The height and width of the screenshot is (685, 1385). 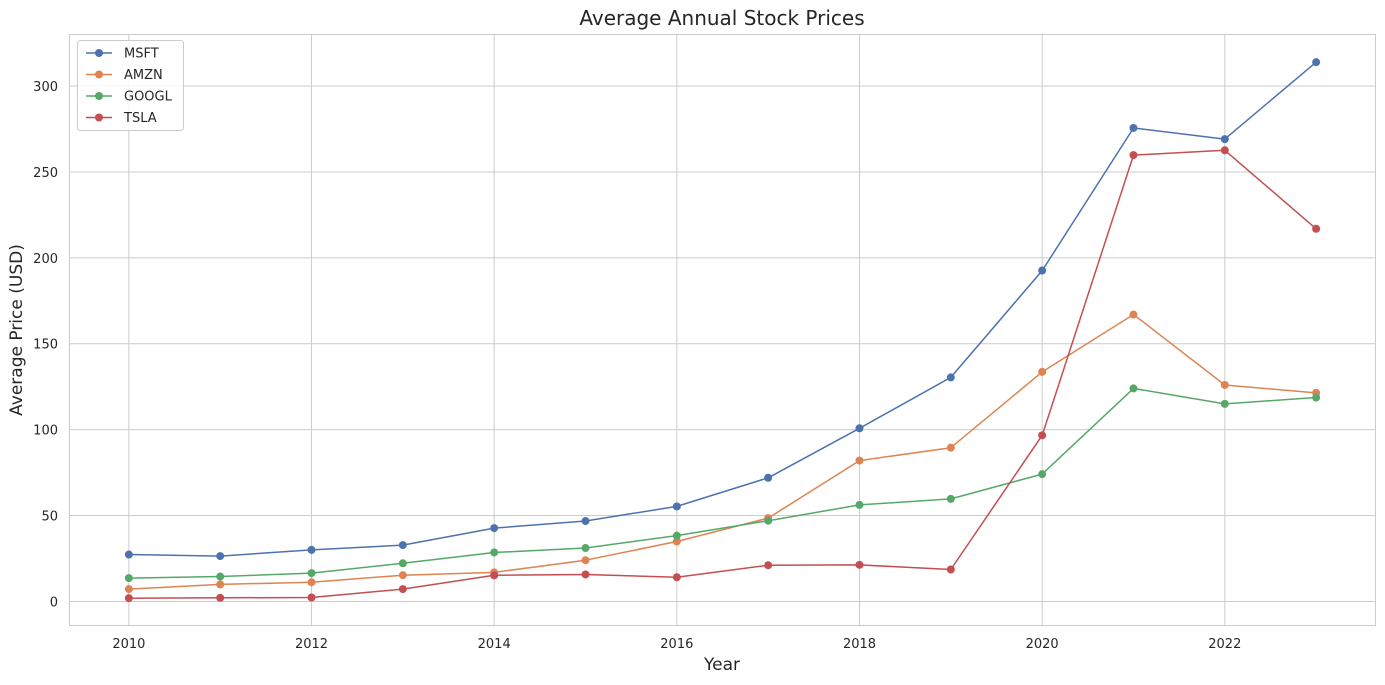 I want to click on x-tick-label: 2010, so click(x=128, y=644).